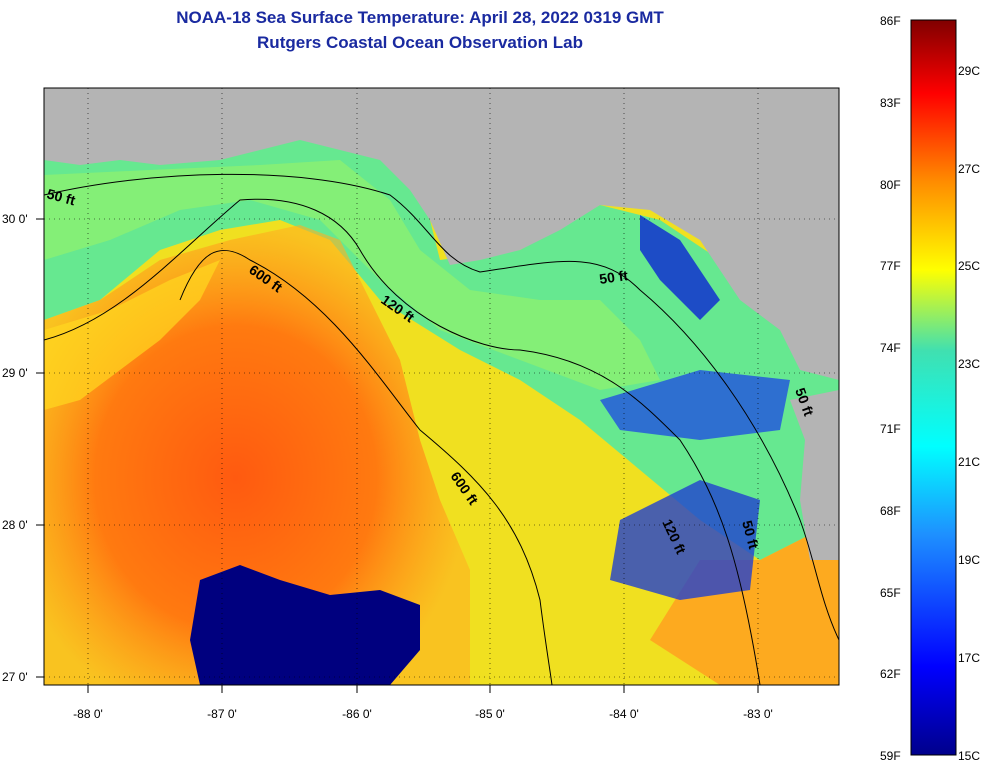 The width and height of the screenshot is (992, 770). I want to click on lat-label: 30 0', so click(15, 219).